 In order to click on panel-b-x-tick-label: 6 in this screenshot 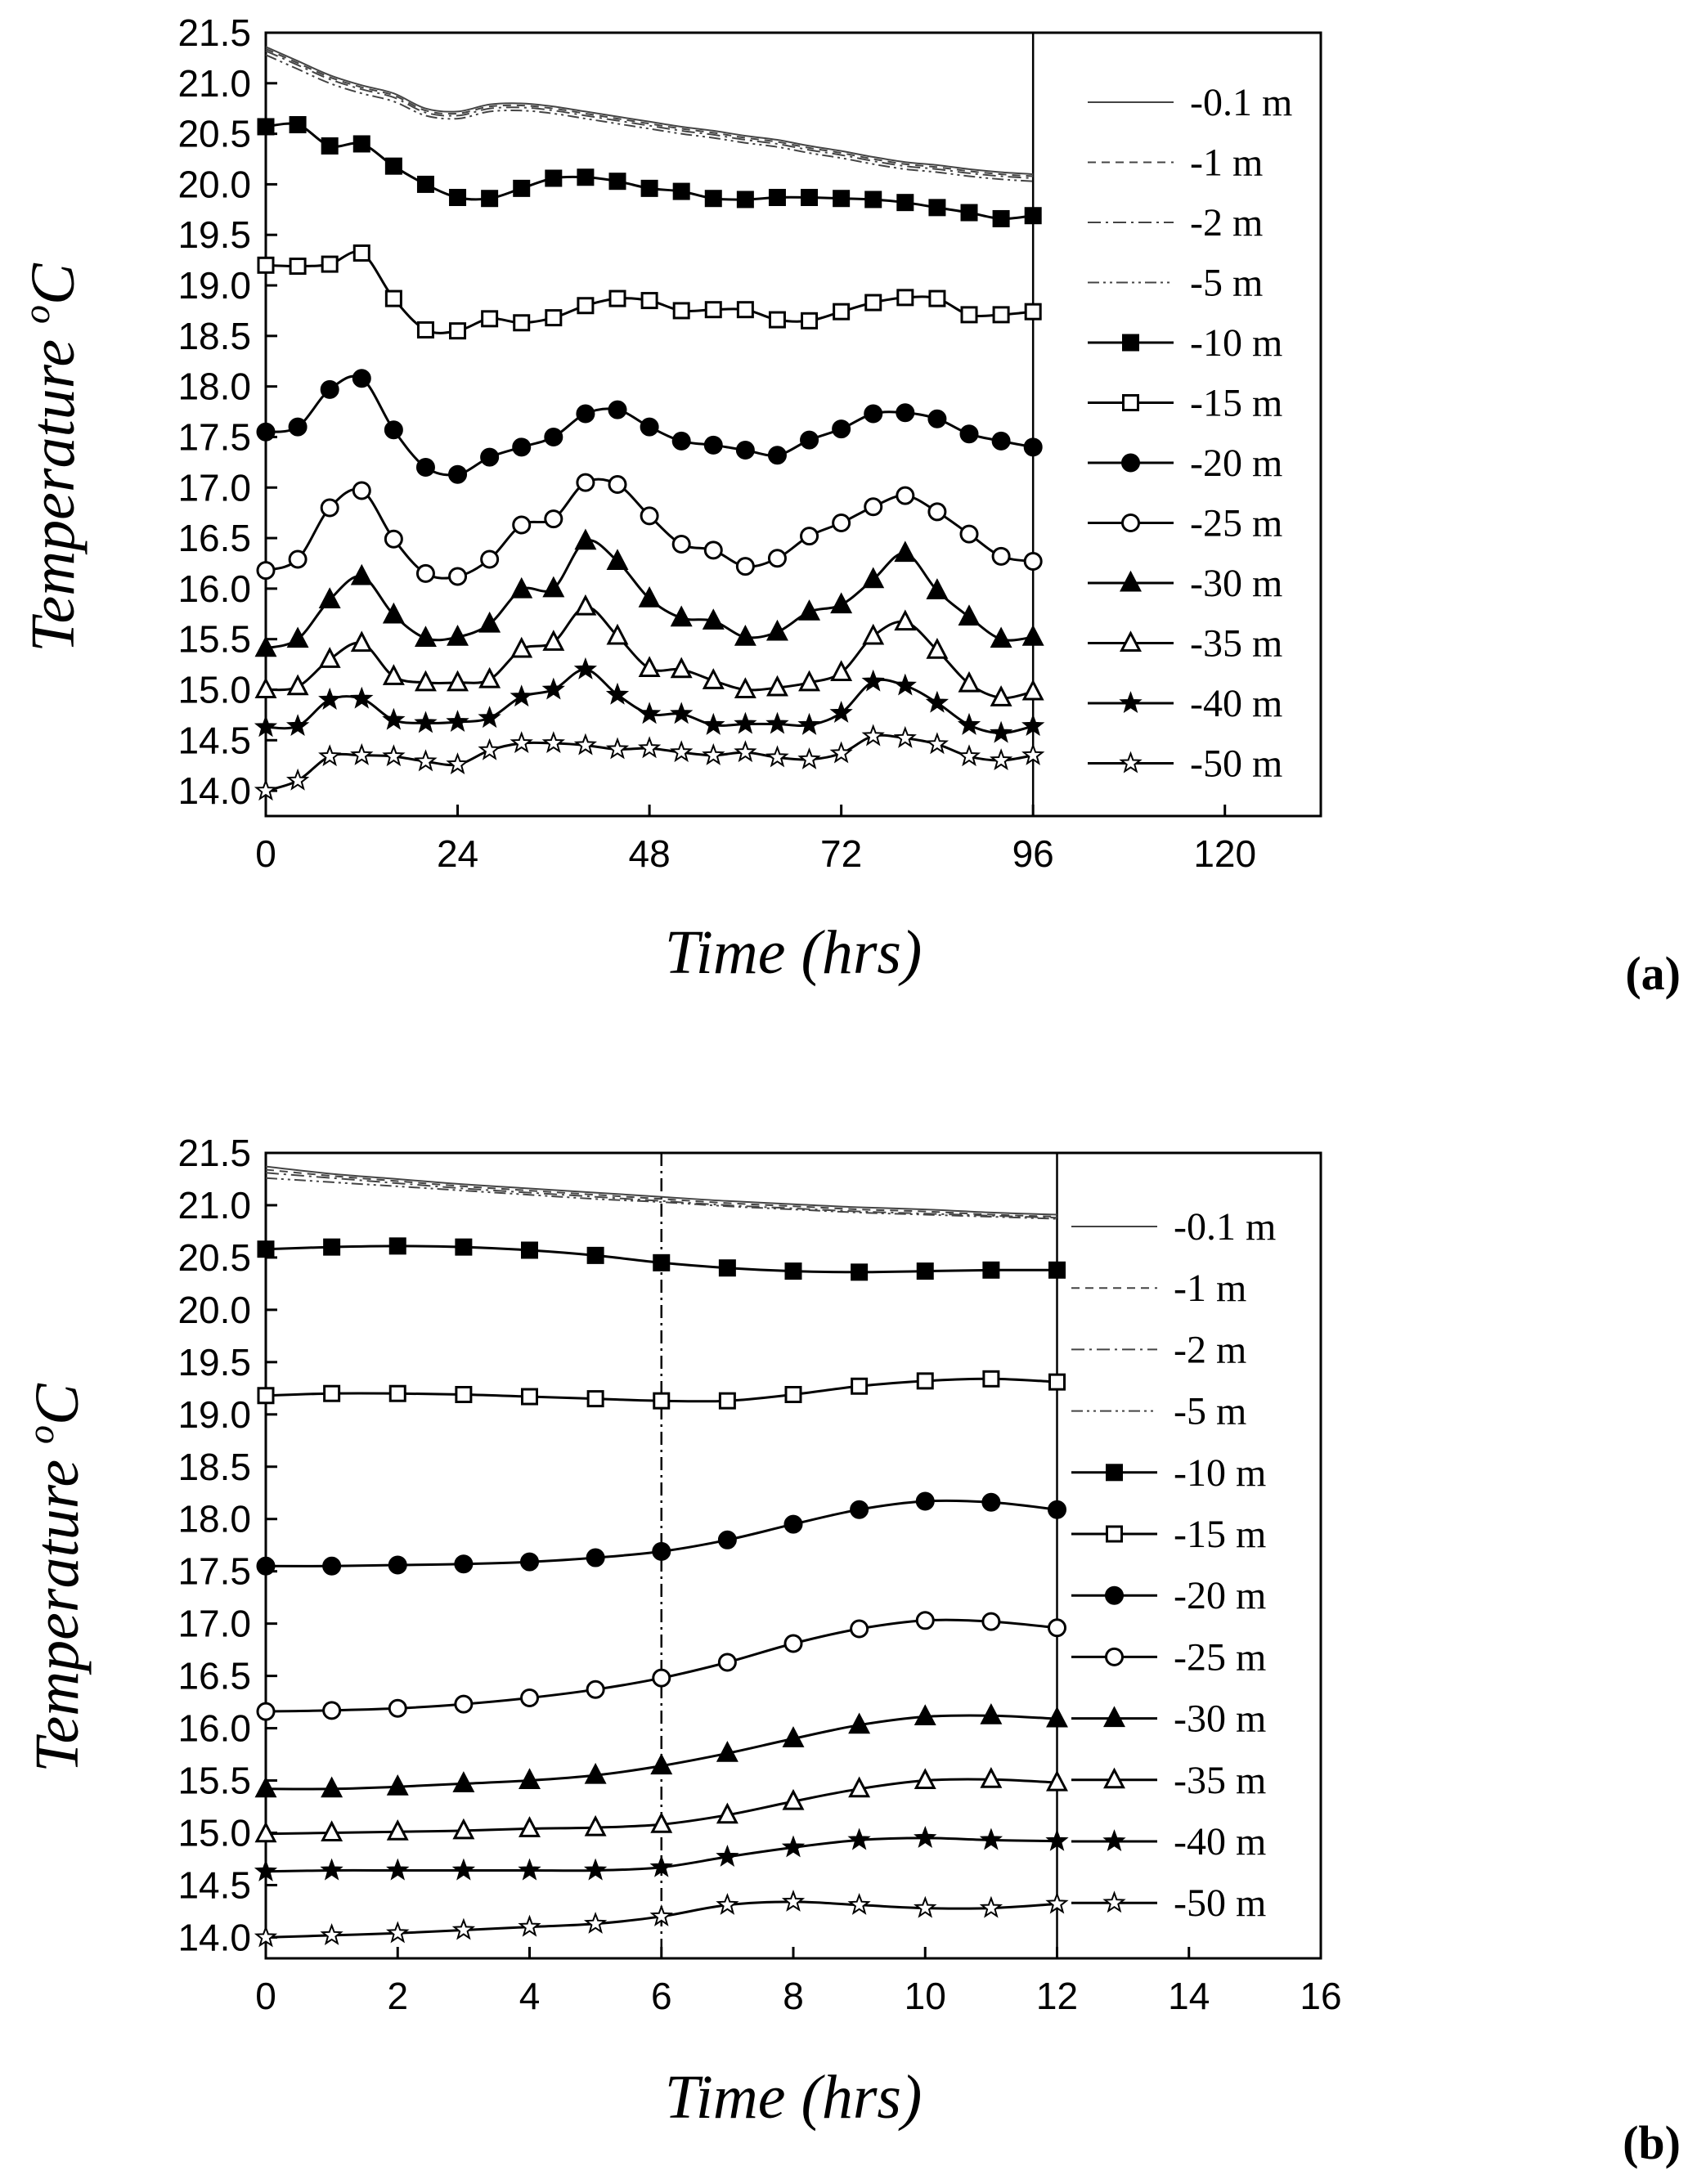, I will do `click(661, 1996)`.